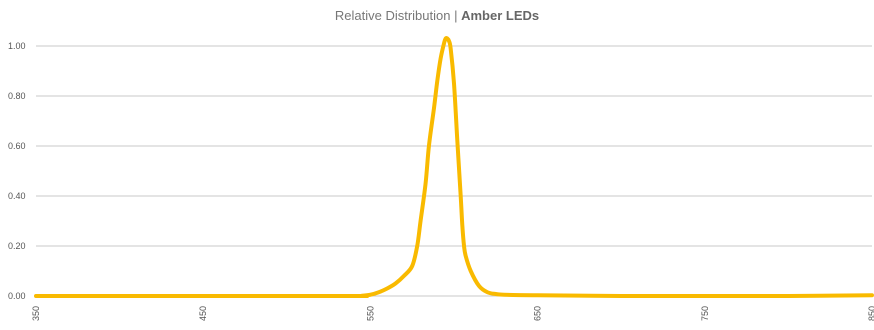 This screenshot has width=874, height=330. What do you see at coordinates (17, 171) in the screenshot?
I see `y-tick-labels: 0.00 0.20 0.40 0.60 0.80 1.00` at bounding box center [17, 171].